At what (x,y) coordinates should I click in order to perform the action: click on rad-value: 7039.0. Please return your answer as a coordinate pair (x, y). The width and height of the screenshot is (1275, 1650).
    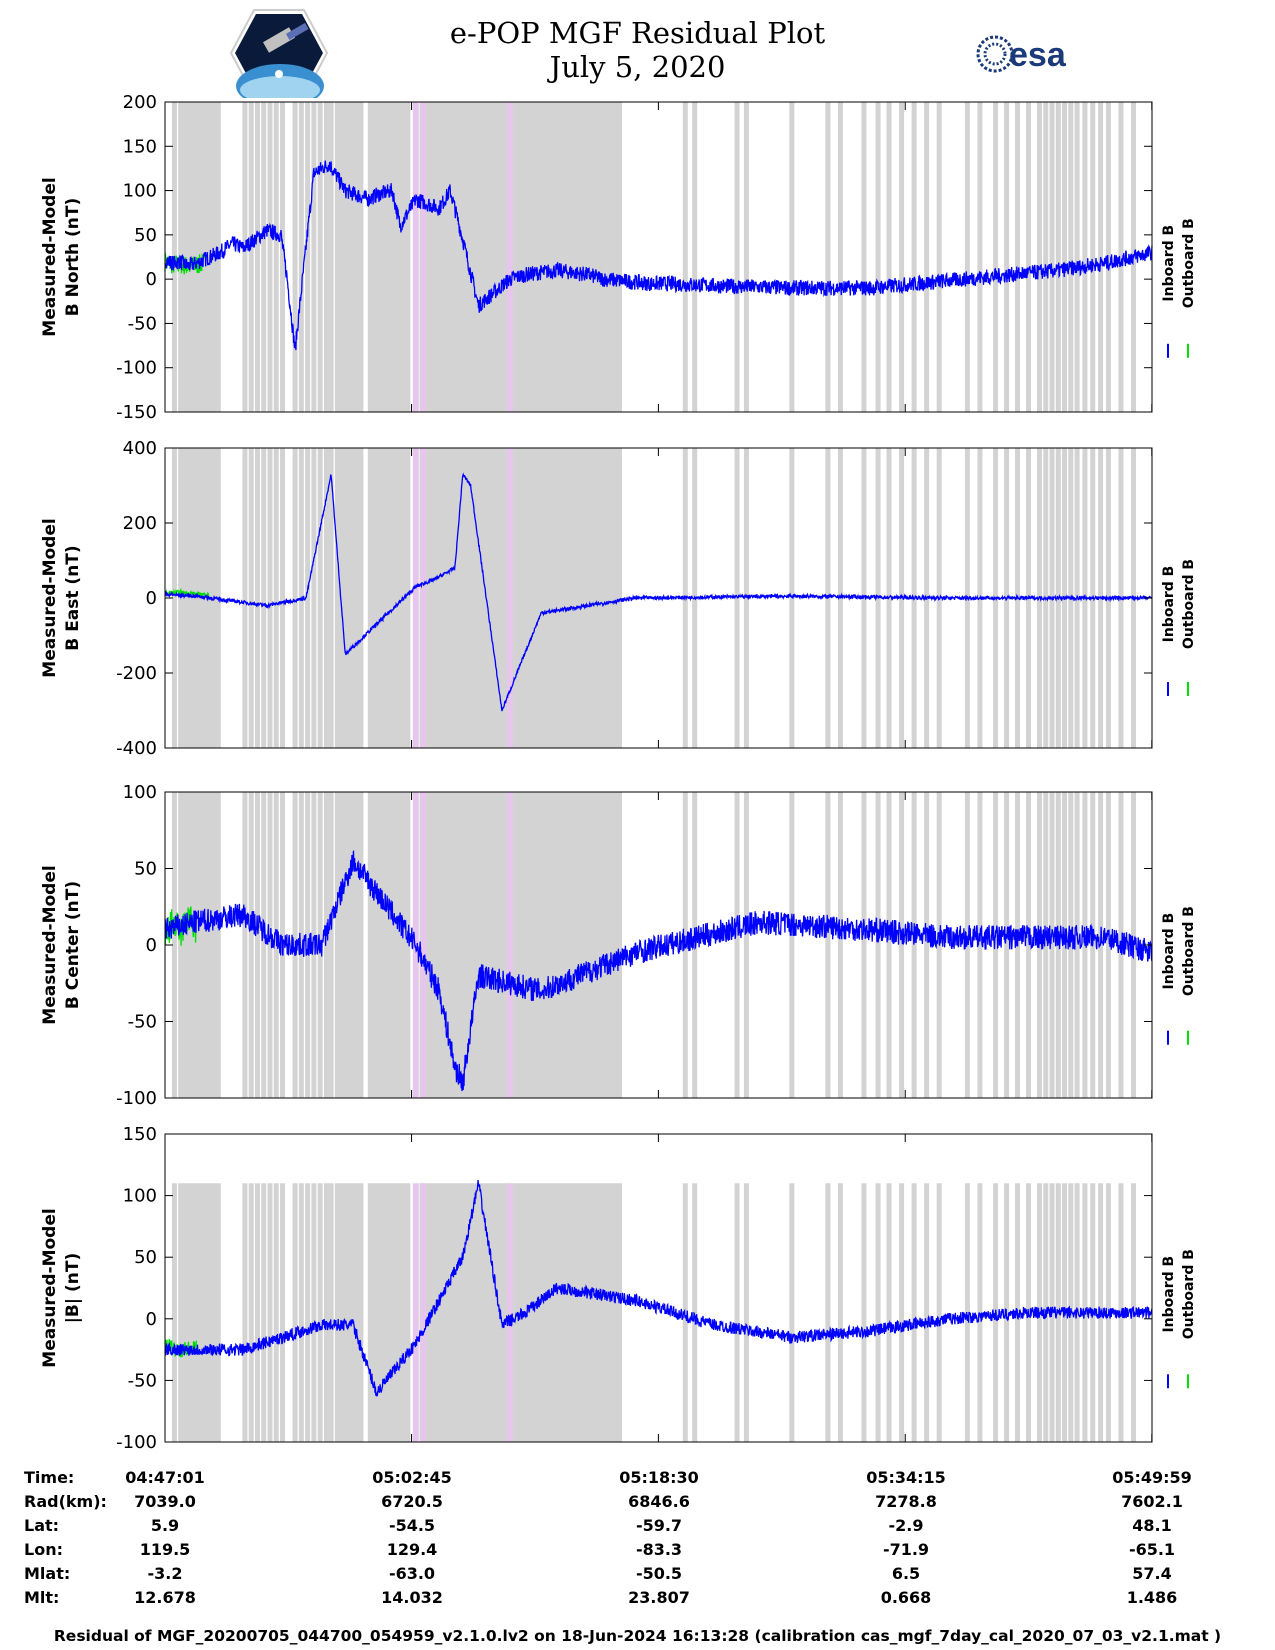
    Looking at the image, I should click on (165, 1501).